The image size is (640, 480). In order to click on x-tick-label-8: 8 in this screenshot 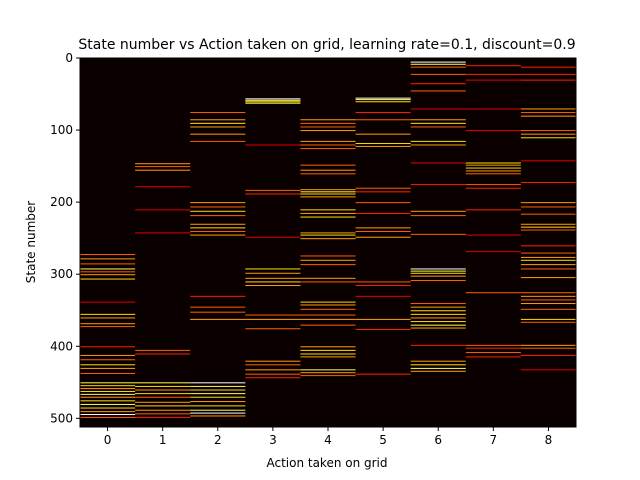, I will do `click(549, 440)`.